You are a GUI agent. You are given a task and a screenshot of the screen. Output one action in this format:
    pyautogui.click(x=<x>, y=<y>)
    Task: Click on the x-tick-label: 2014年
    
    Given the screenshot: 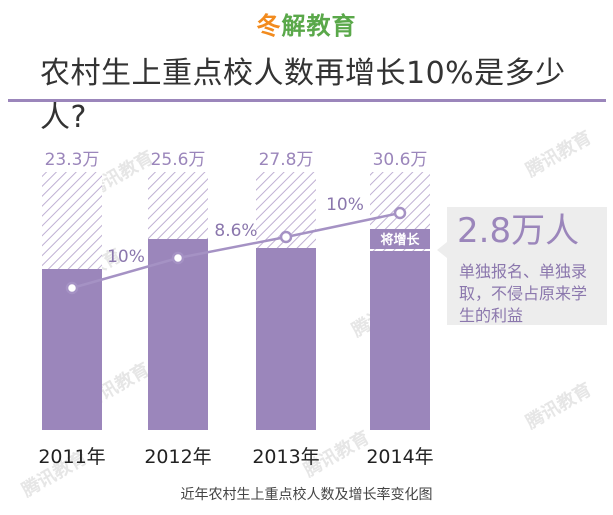 What is the action you would take?
    pyautogui.click(x=399, y=457)
    